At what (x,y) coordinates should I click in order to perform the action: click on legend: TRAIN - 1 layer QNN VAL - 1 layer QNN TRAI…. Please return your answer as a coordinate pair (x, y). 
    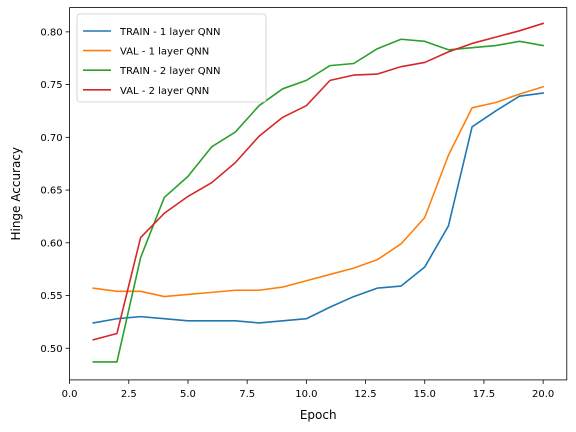
    Looking at the image, I should click on (171, 58).